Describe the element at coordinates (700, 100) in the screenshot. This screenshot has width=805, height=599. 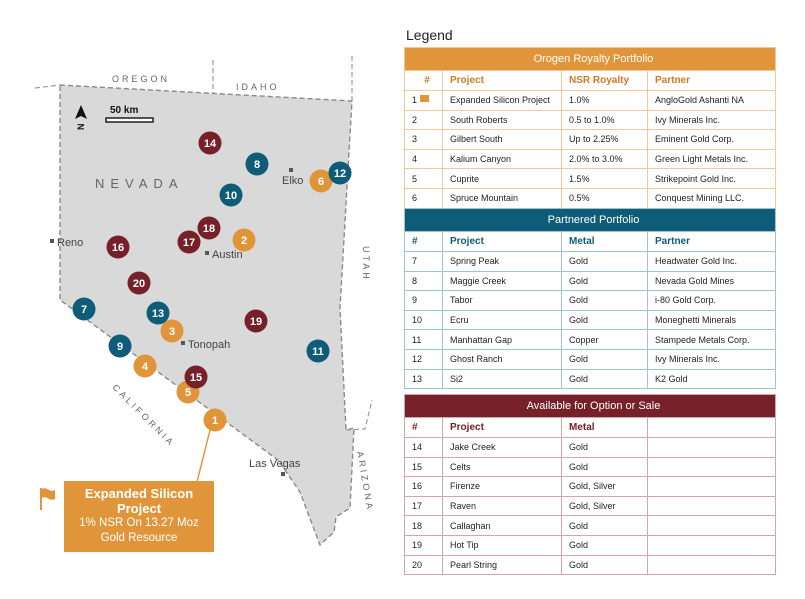
I see `cell-text: AngloGold Ashanti NA` at that location.